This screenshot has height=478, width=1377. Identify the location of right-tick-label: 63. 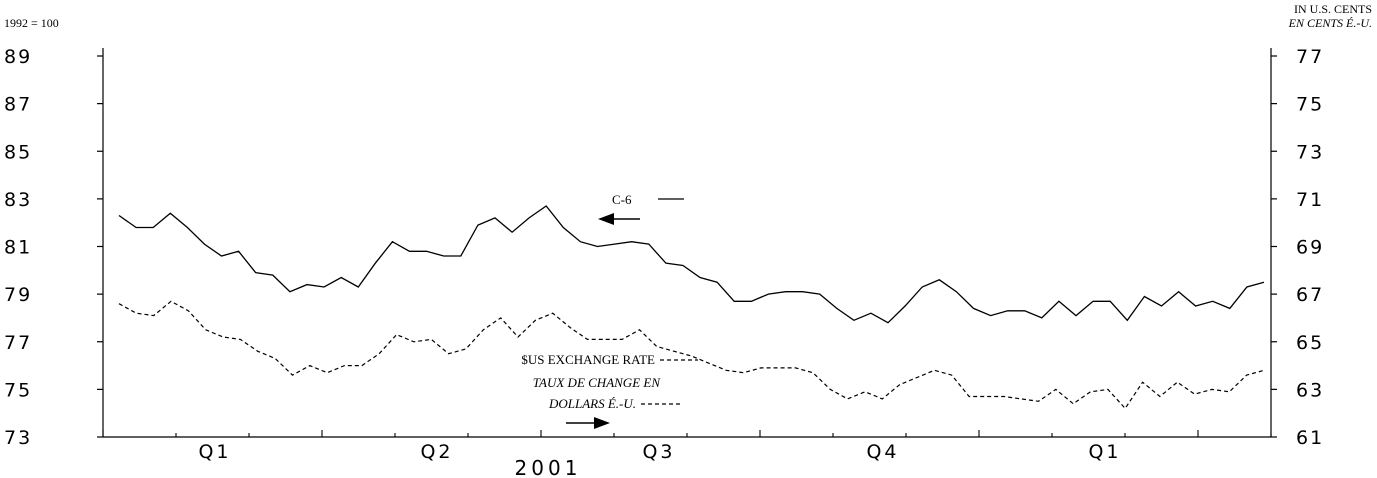
(1310, 390).